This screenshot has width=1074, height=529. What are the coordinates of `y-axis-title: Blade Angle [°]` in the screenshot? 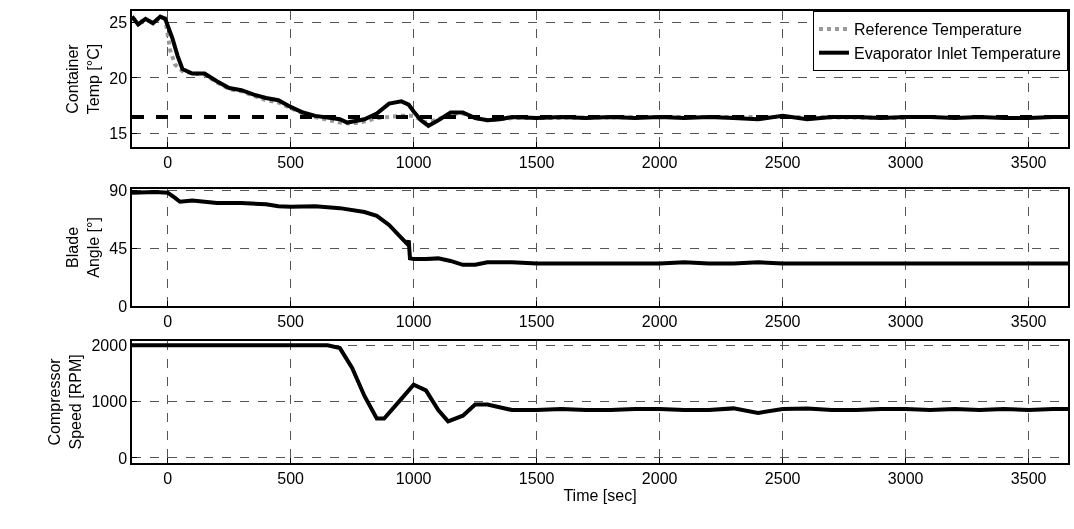 It's located at (82, 247).